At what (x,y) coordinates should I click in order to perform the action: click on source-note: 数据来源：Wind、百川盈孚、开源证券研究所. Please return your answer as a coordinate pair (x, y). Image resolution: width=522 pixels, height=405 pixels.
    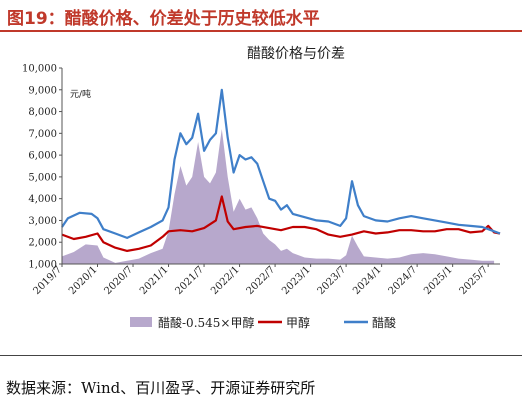
    Looking at the image, I should click on (161, 388).